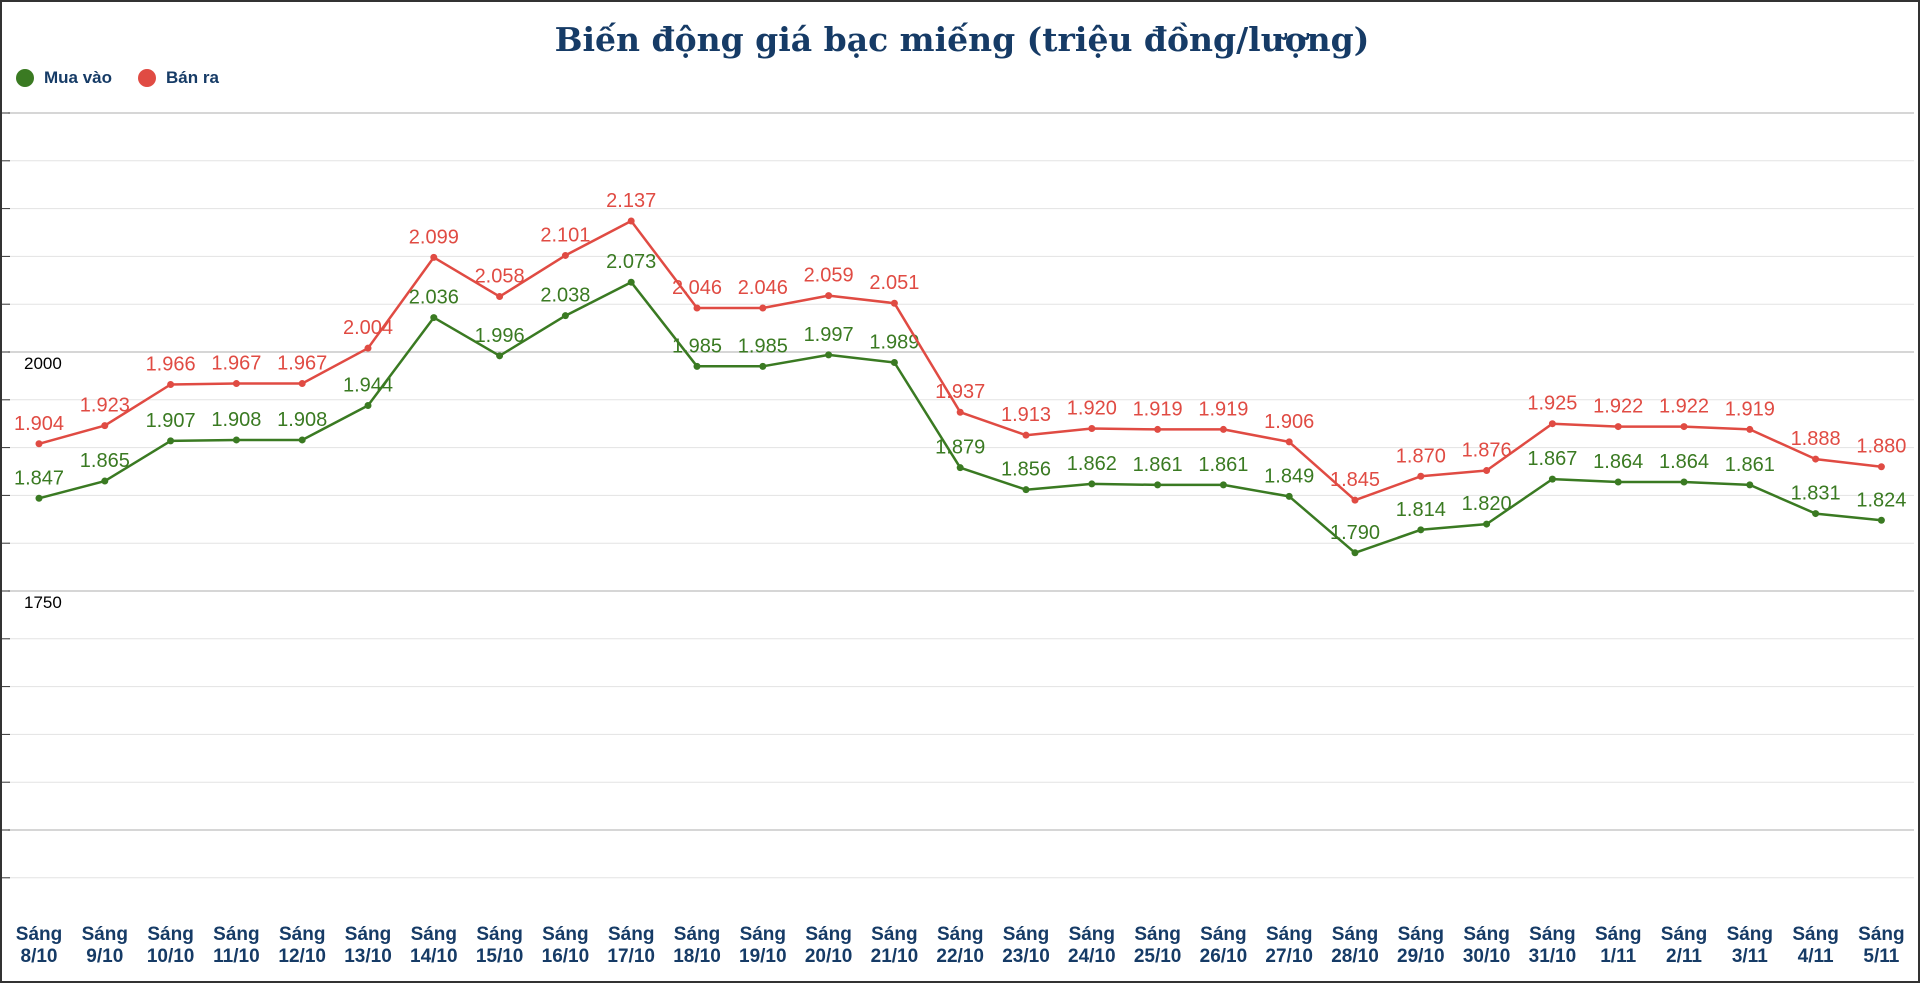 This screenshot has width=1920, height=983. I want to click on x-tick-label: Sáng 23/10, so click(1026, 945).